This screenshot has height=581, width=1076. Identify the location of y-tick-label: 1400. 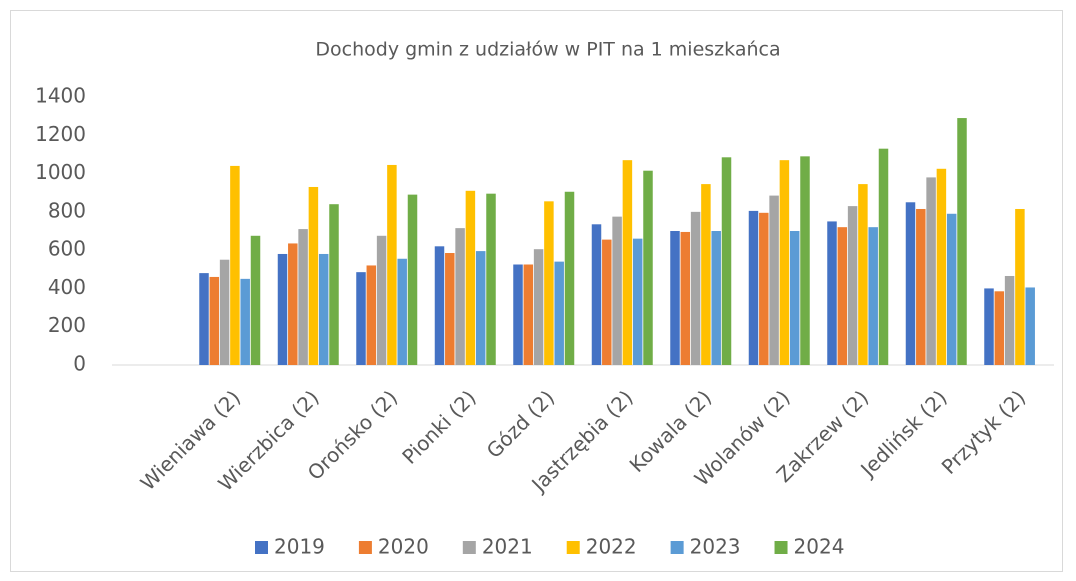
(60, 96).